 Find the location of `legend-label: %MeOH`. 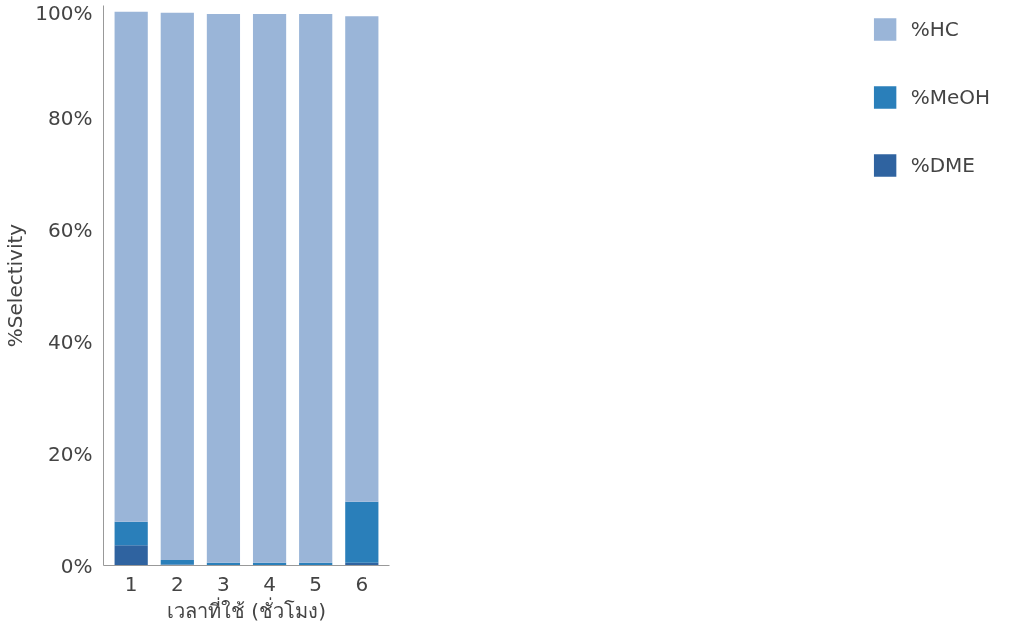

legend-label: %MeOH is located at coordinates (950, 97).